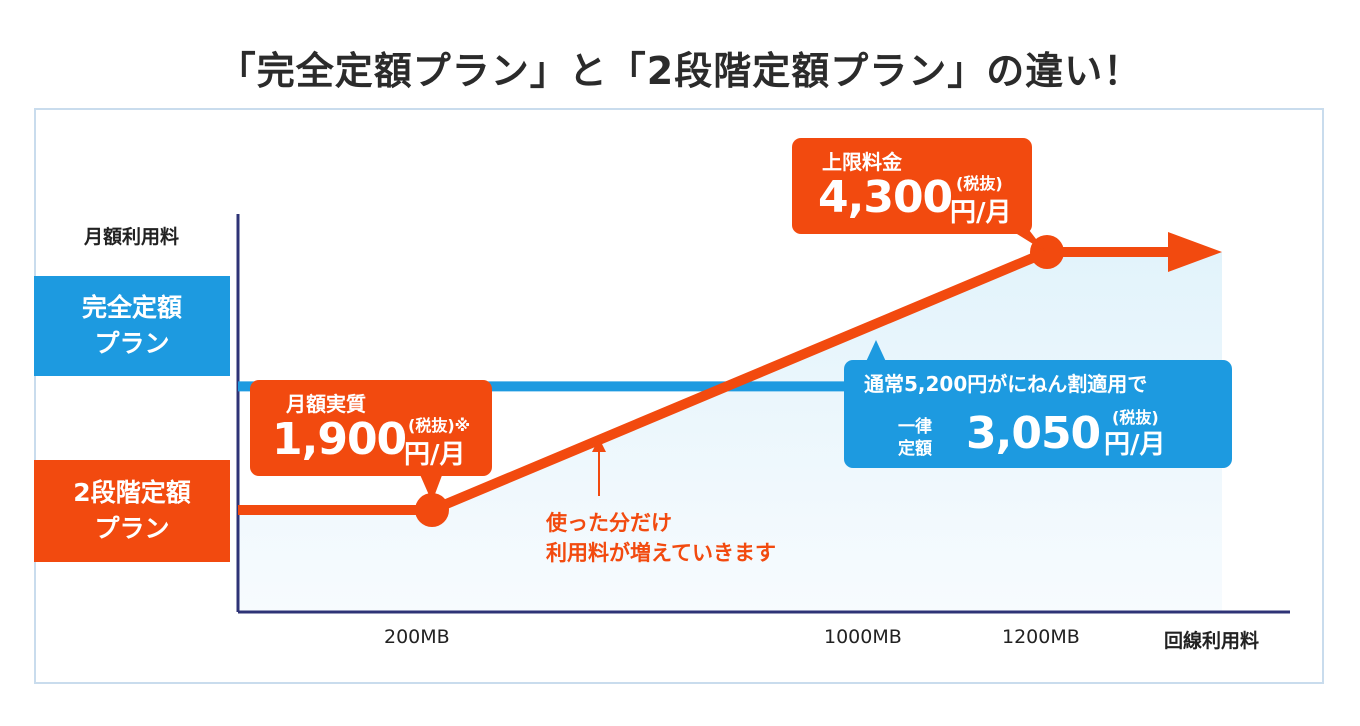  Describe the element at coordinates (661, 553) in the screenshot. I see `annotation-line2: 利用料が増えていきます` at that location.